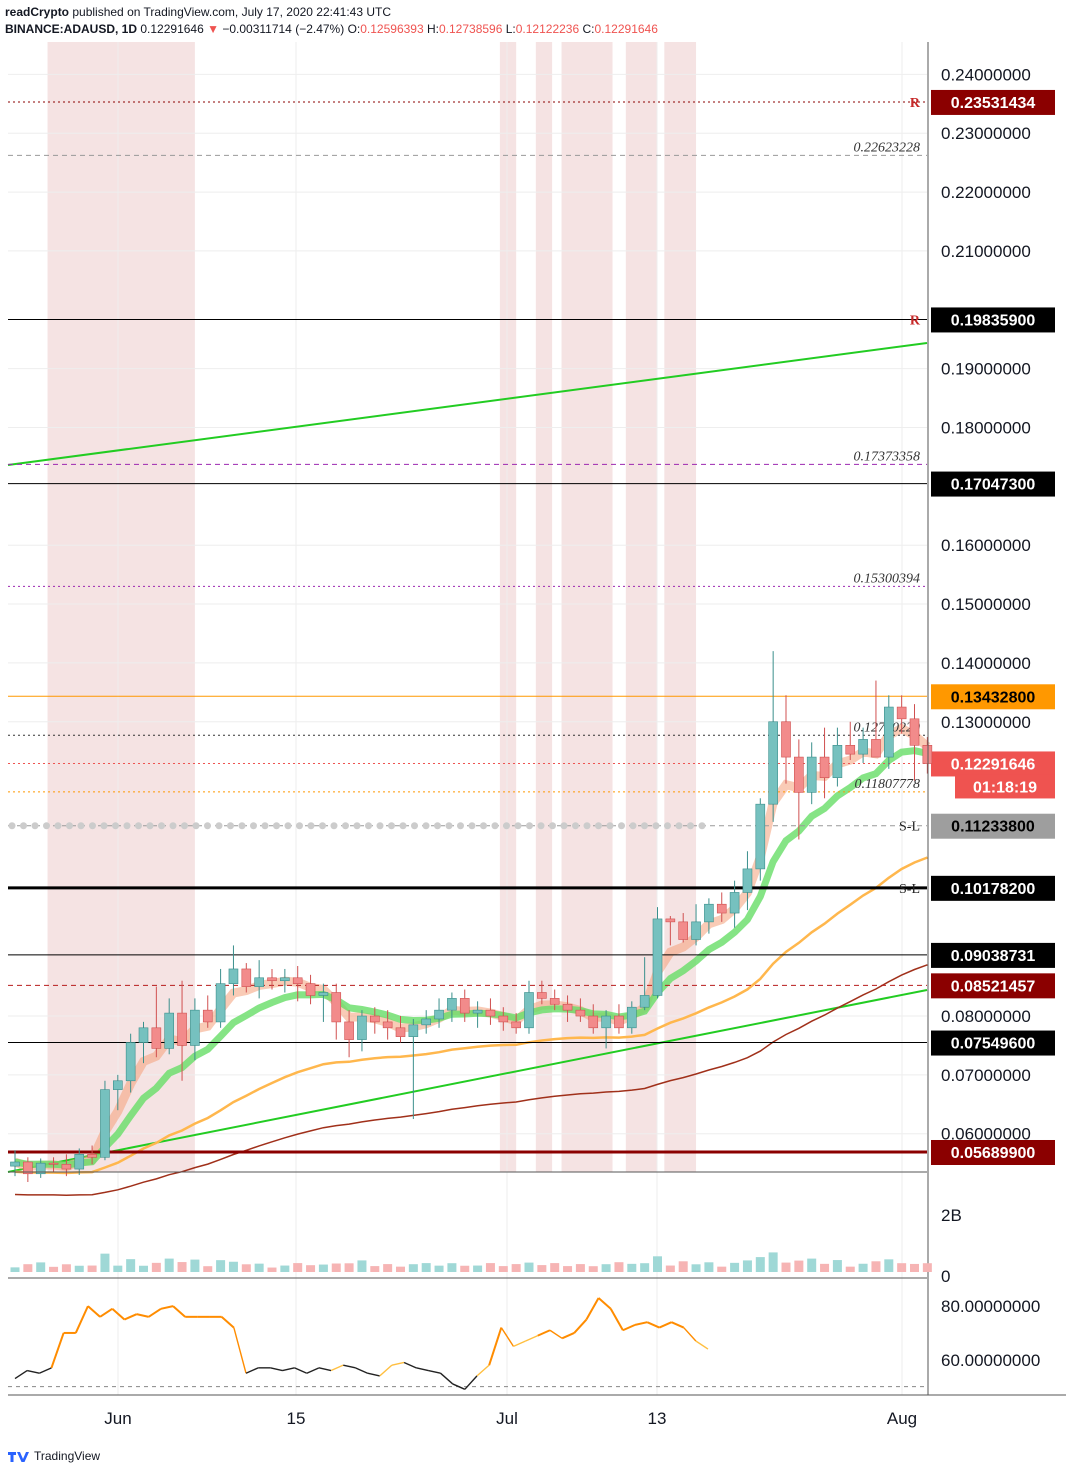 This screenshot has width=1073, height=1475. Describe the element at coordinates (432, 29) in the screenshot. I see `high-label: H:` at that location.